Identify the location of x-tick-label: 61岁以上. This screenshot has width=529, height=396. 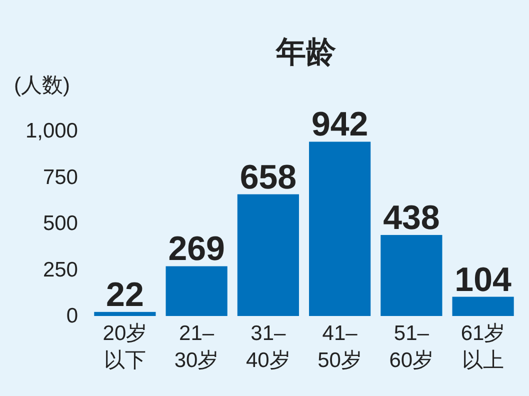
(483, 347).